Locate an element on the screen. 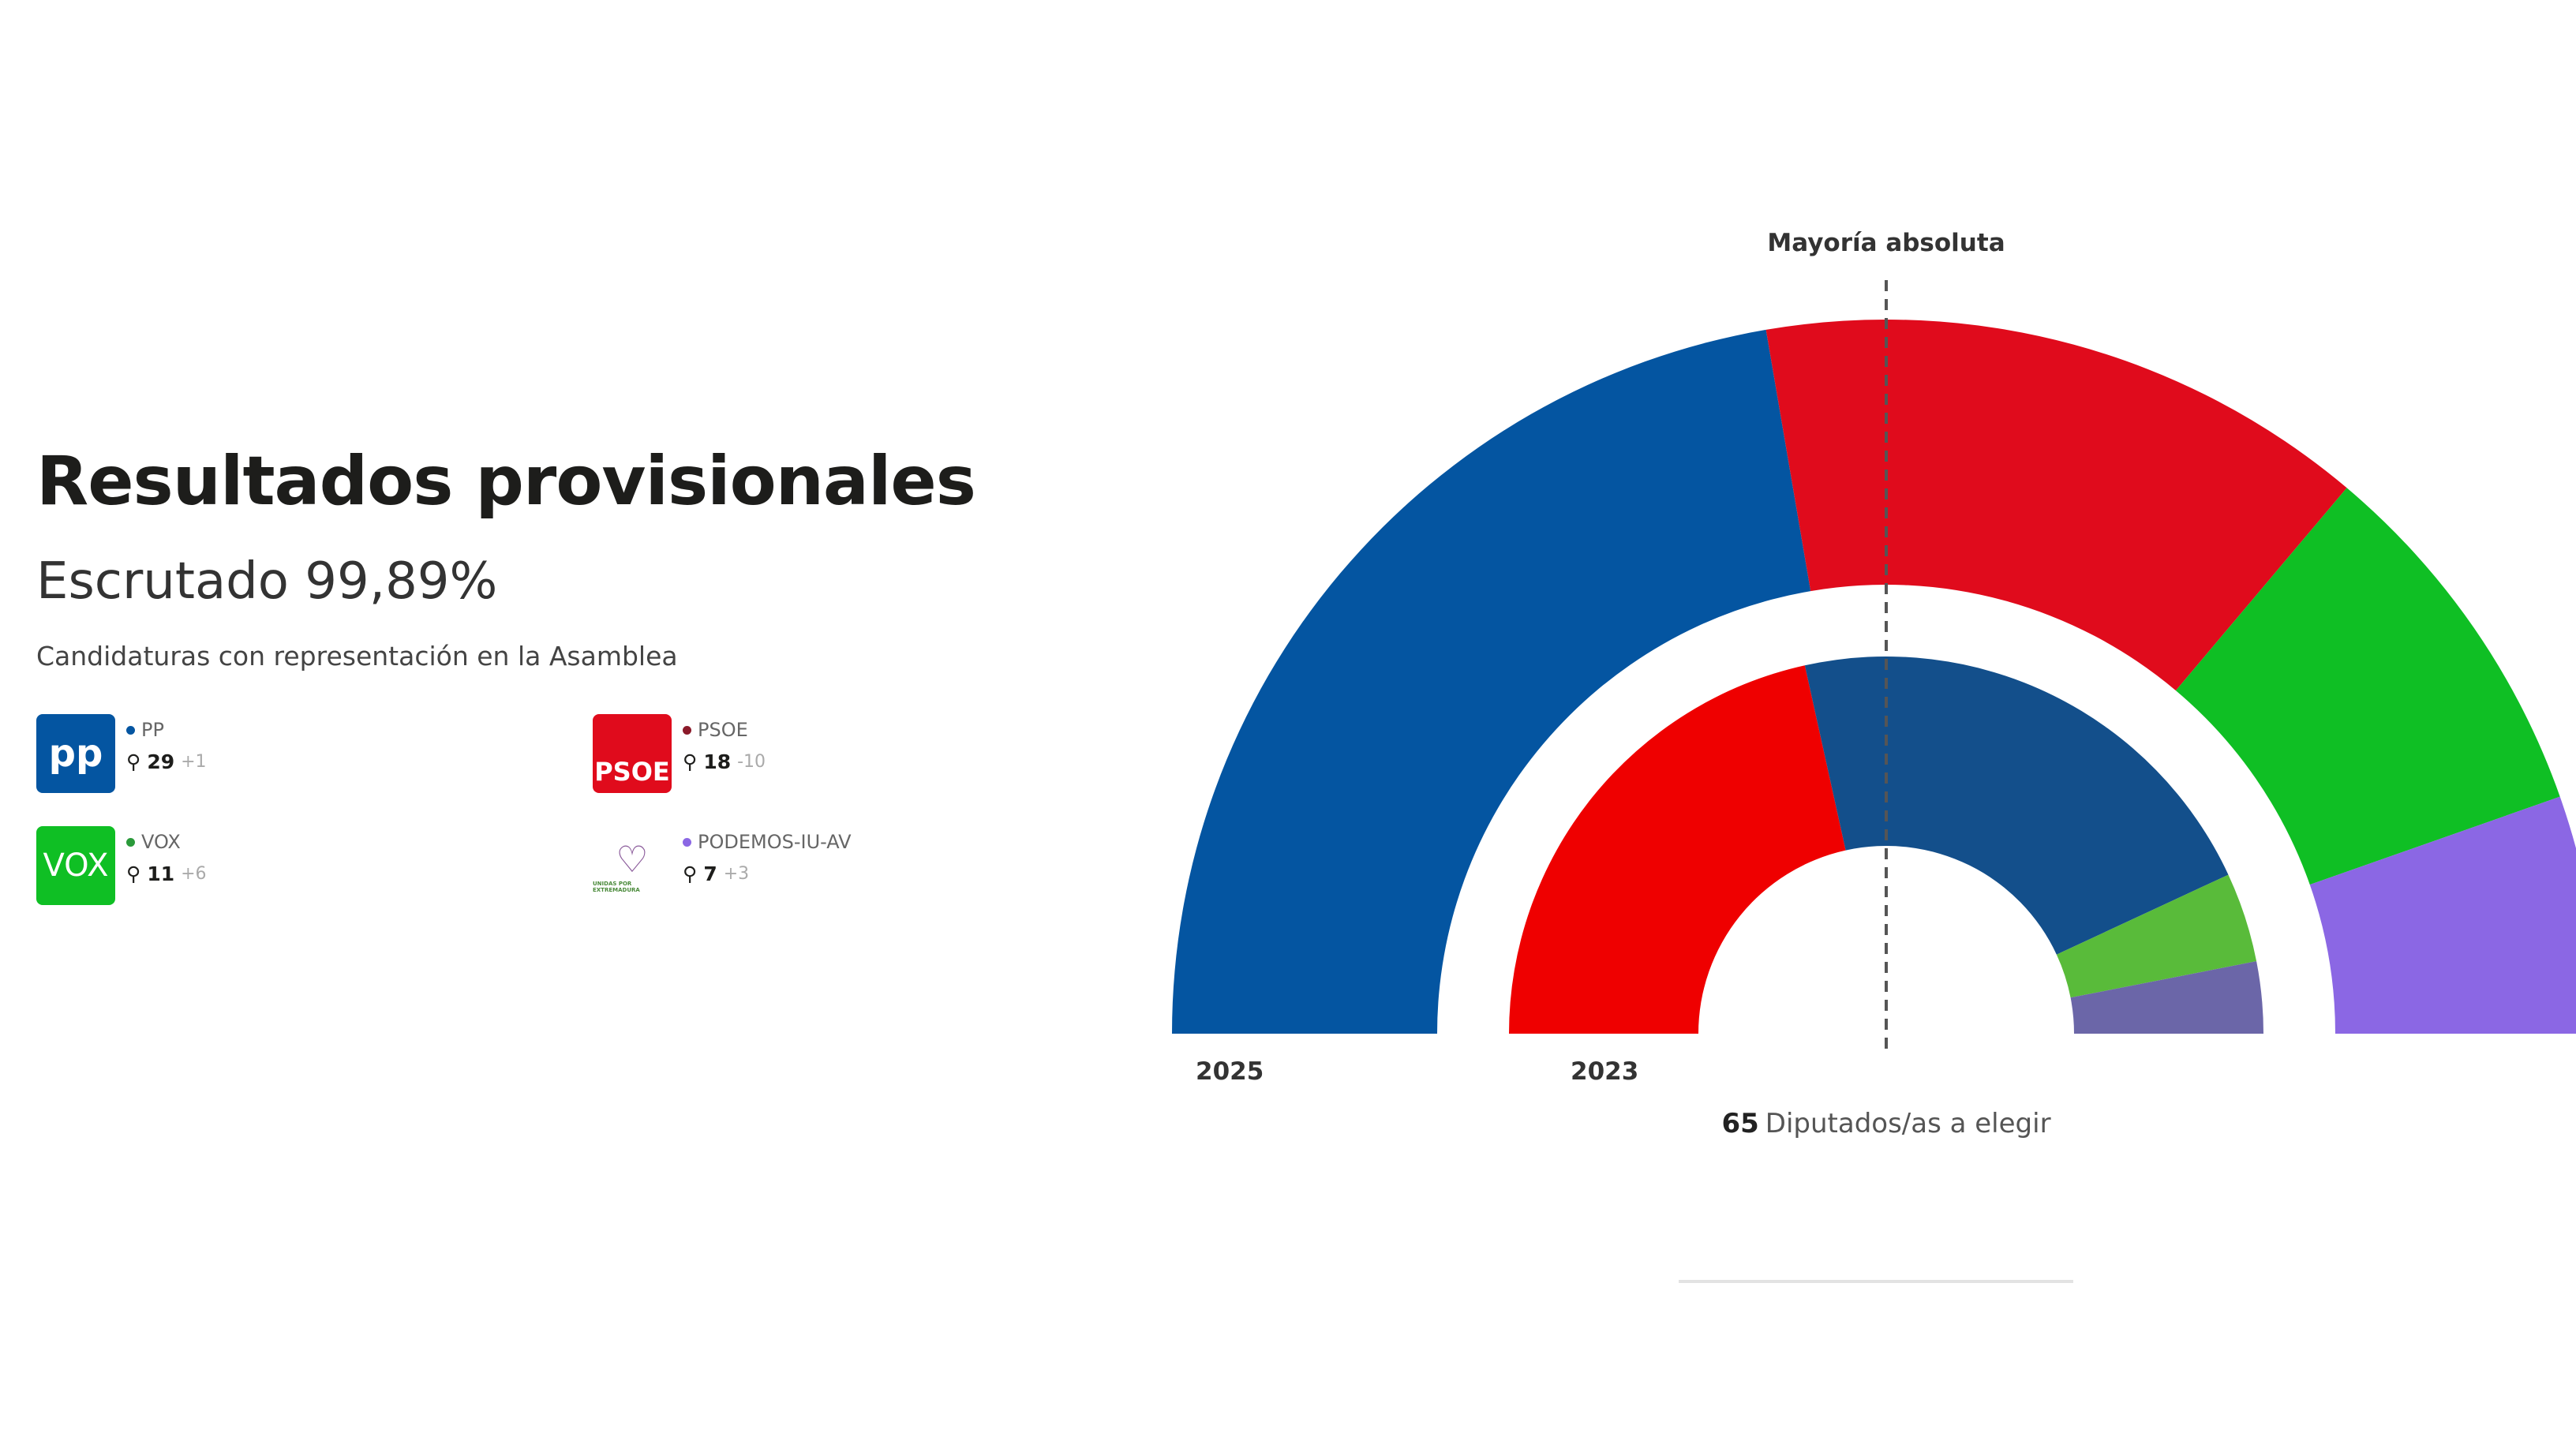 Image resolution: width=2576 pixels, height=1444 pixels. page-title: Resultados provisionales is located at coordinates (506, 481).